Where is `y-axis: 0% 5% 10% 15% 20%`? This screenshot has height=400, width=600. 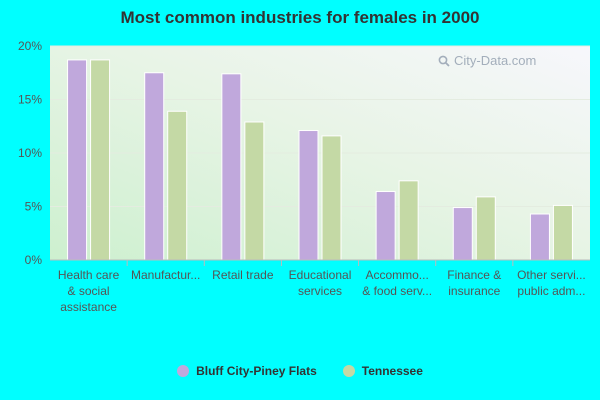
y-axis: 0% 5% 10% 15% 20% is located at coordinates (30, 153).